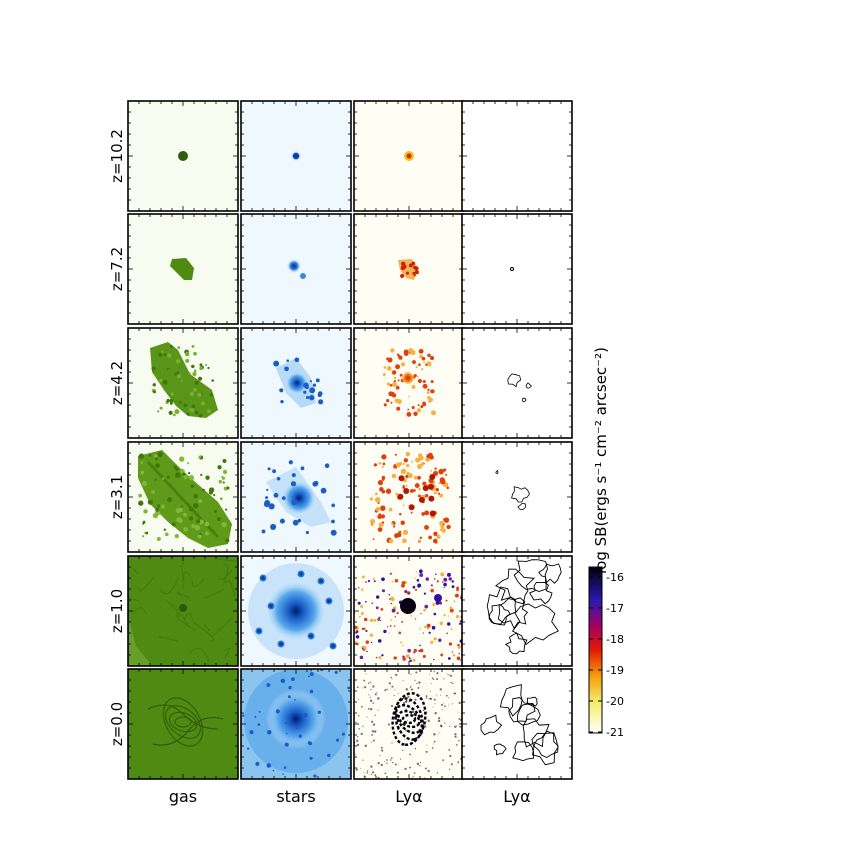 Image resolution: width=865 pixels, height=865 pixels. I want to click on row-label: z=3.1, so click(117, 497).